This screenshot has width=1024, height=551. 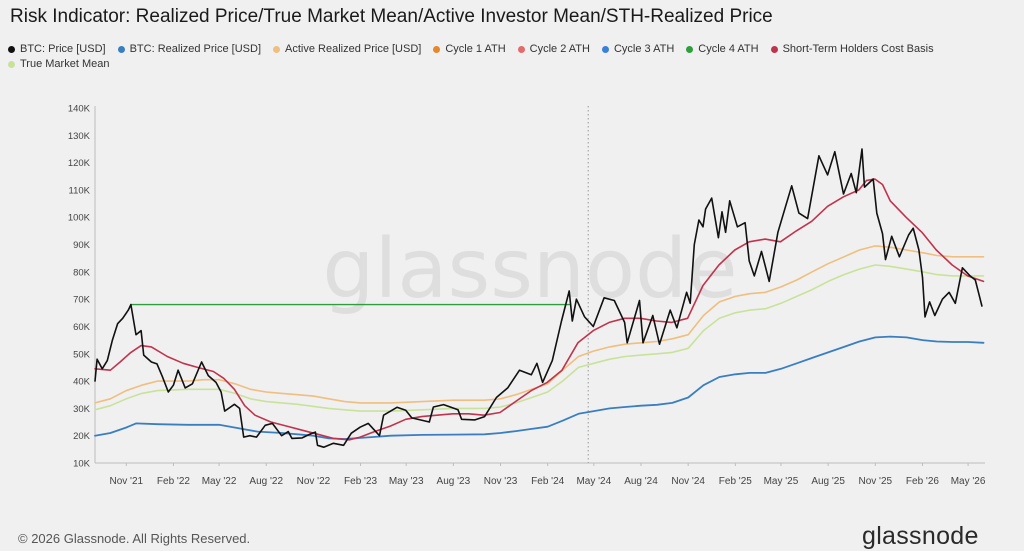 I want to click on glassnode-logo: glassnode, so click(x=920, y=536).